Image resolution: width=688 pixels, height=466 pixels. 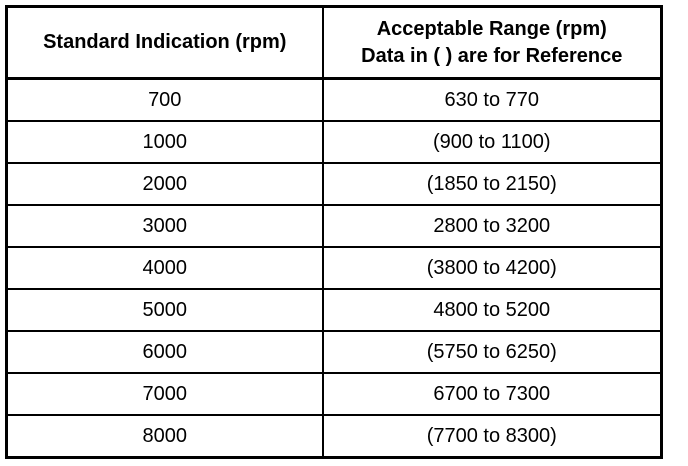 What do you see at coordinates (492, 268) in the screenshot?
I see `acceptable-range: (3800 to 4200)` at bounding box center [492, 268].